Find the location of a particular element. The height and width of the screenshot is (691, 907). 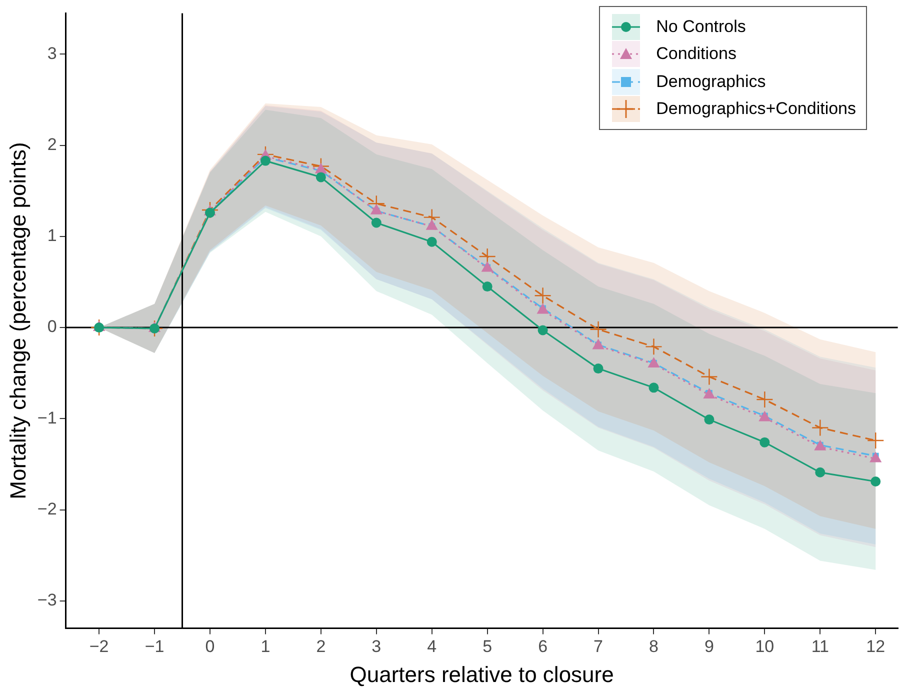

x-tick-label: 12 is located at coordinates (876, 646).